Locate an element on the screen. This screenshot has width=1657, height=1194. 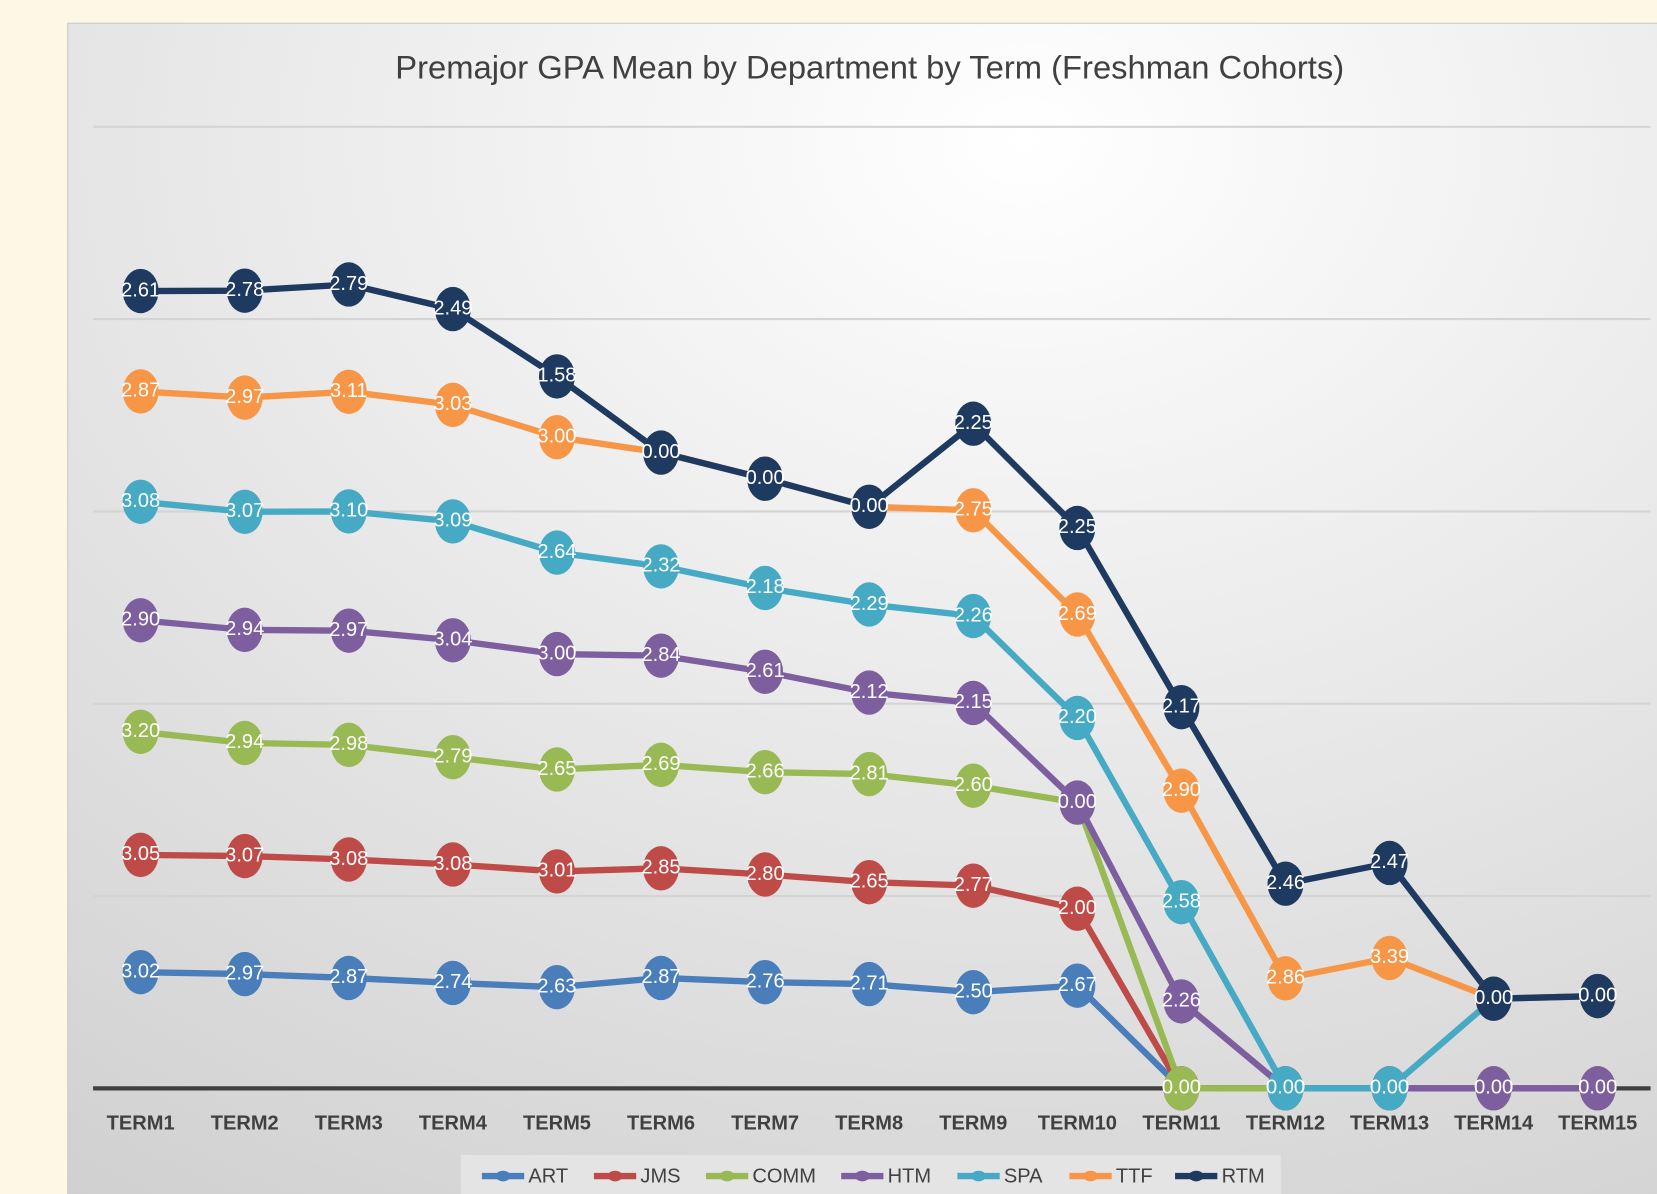
data-label: 2.60 is located at coordinates (973, 785).